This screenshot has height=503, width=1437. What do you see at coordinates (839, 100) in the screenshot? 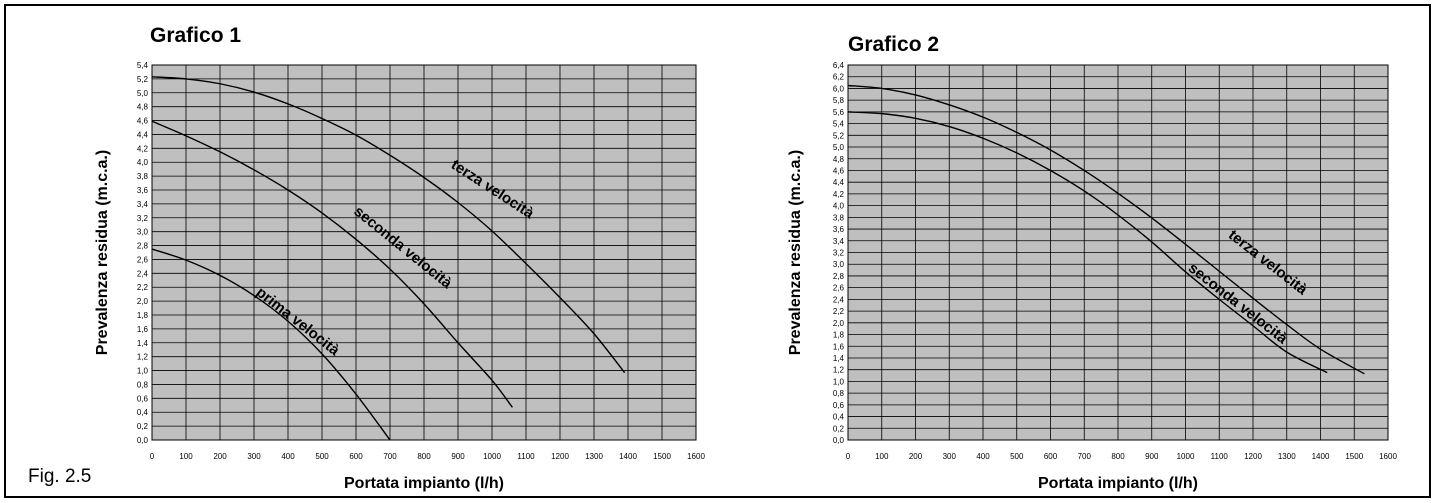
I see `y-tick-label: 5,8` at bounding box center [839, 100].